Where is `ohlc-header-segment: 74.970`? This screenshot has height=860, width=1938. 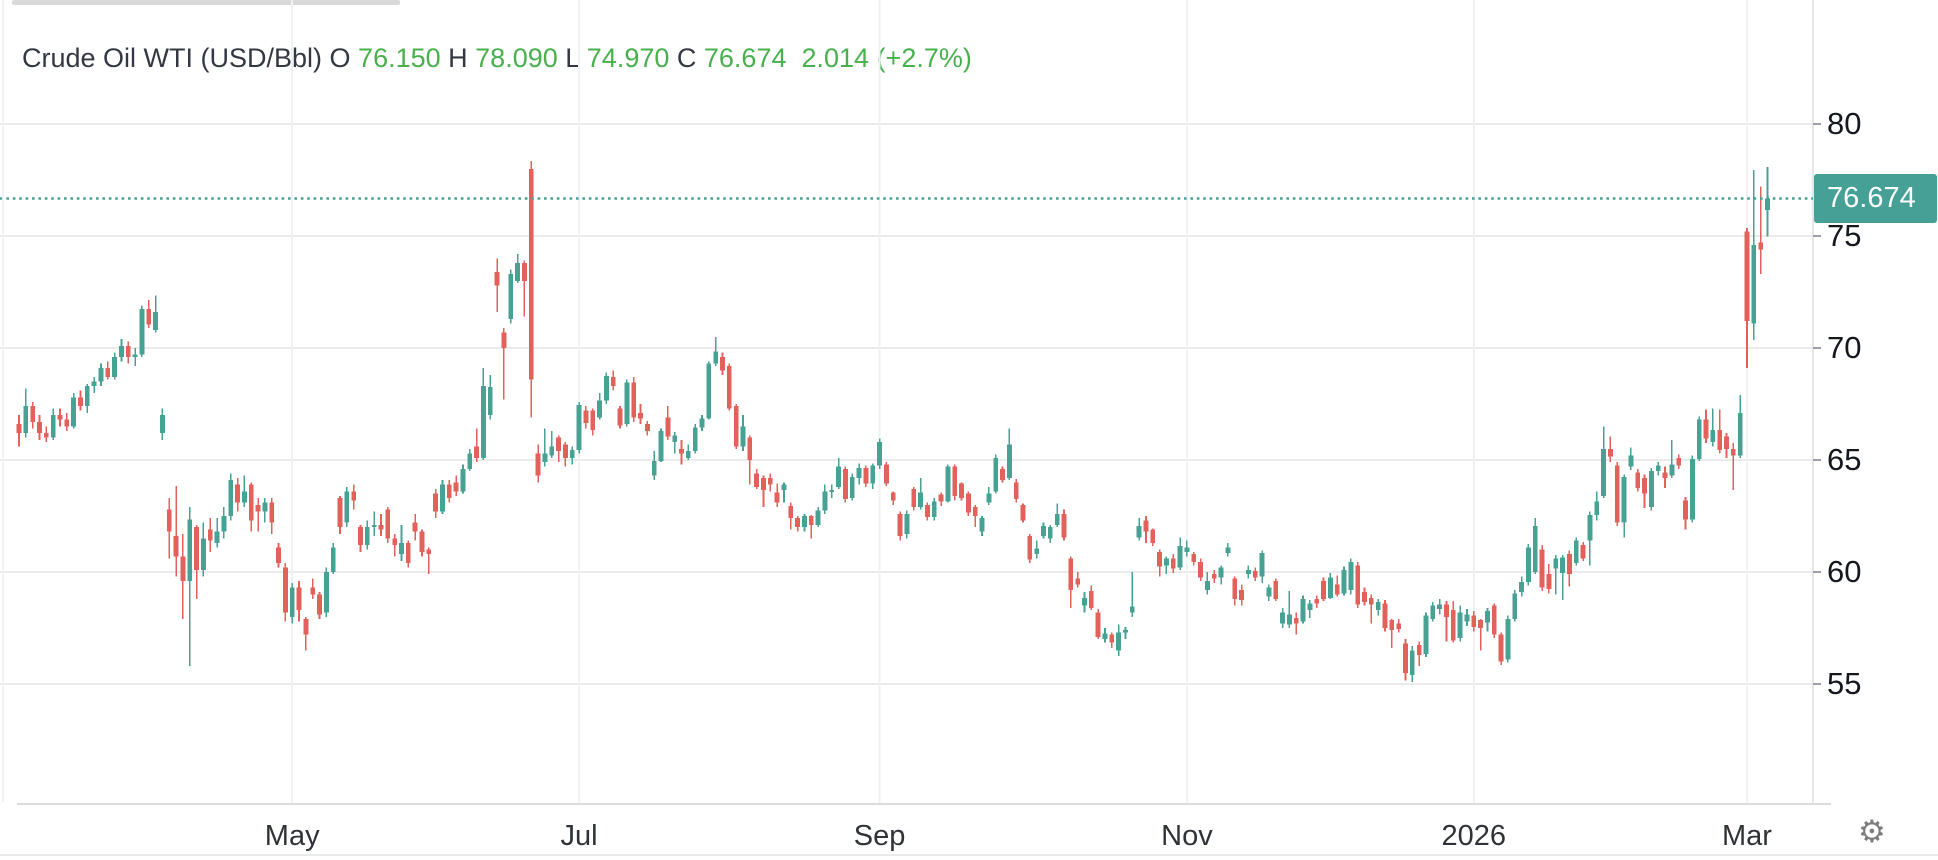
ohlc-header-segment: 74.970 is located at coordinates (628, 58).